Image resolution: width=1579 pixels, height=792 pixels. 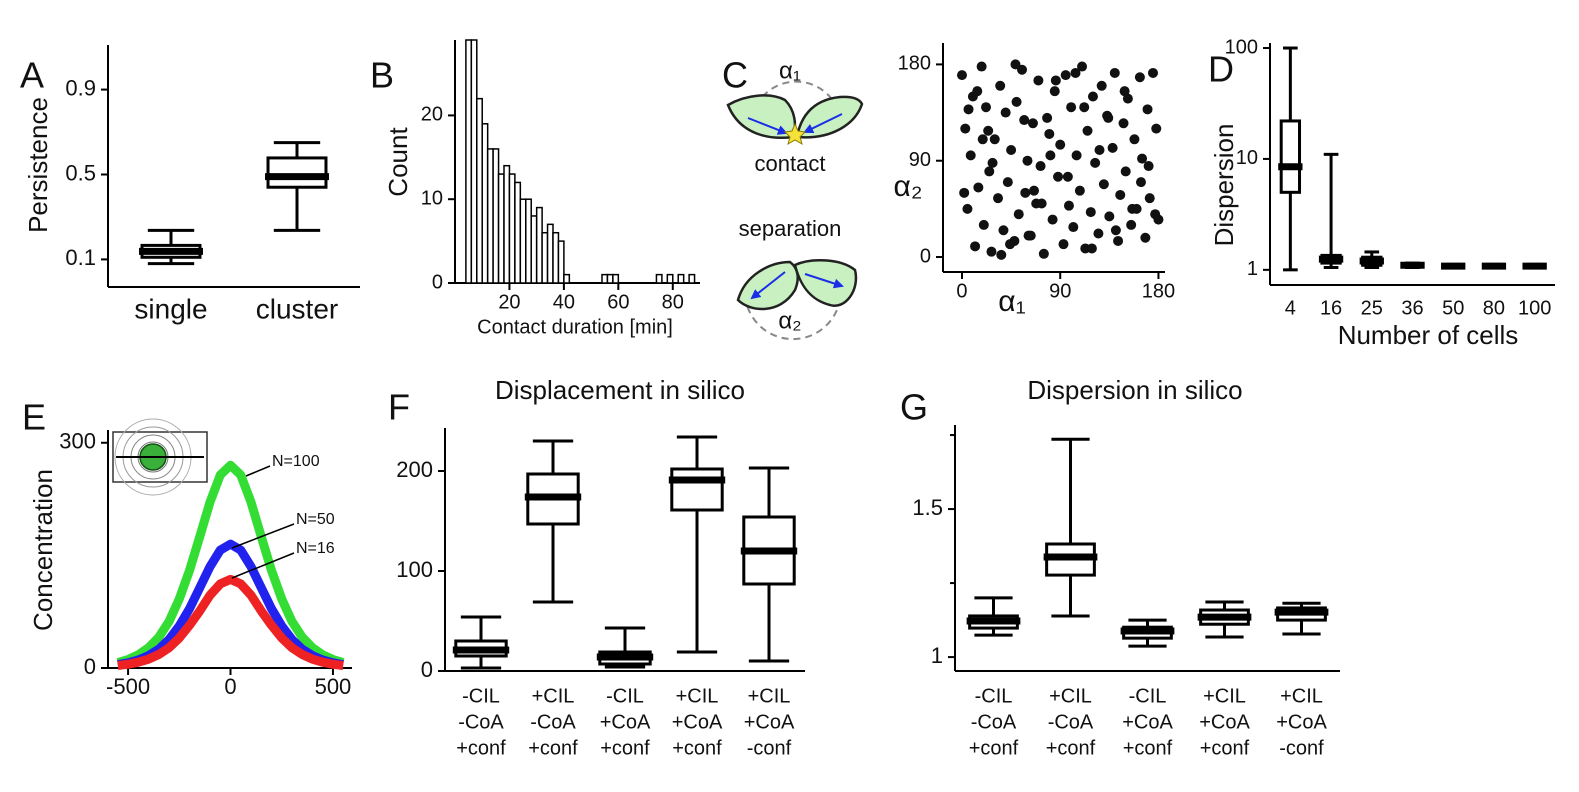 I want to click on y-tick-label: 180, so click(x=914, y=64).